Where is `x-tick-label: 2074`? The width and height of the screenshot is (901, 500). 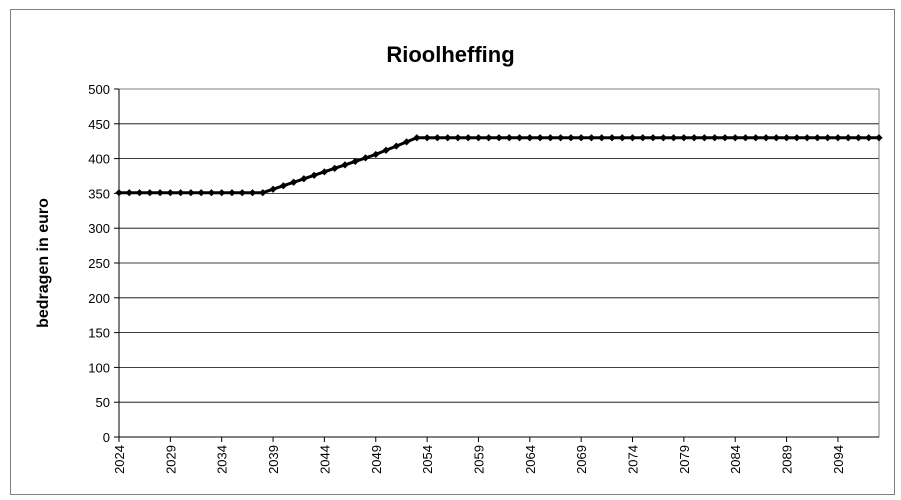
x-tick-label: 2074 is located at coordinates (633, 459).